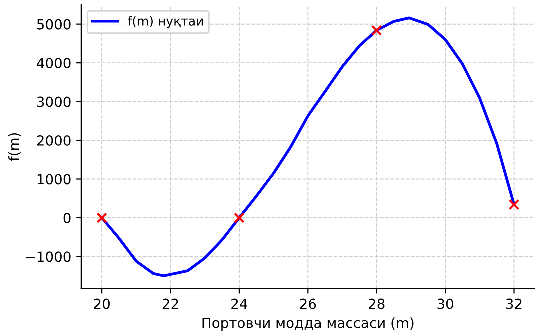  Describe the element at coordinates (48, 257) in the screenshot. I see `y-tick-label: −1000` at that location.